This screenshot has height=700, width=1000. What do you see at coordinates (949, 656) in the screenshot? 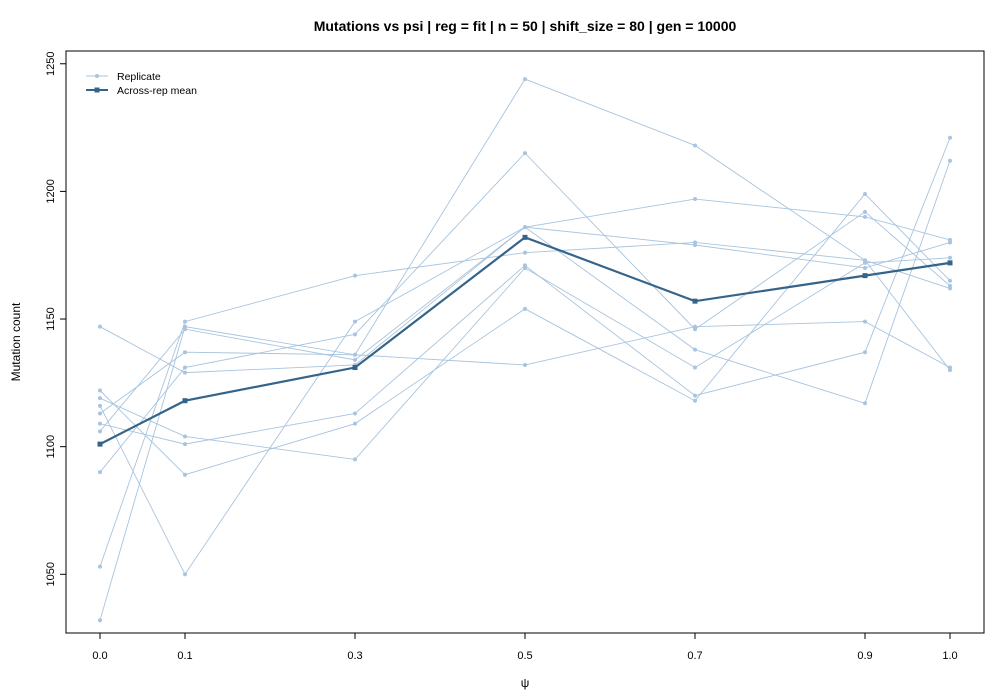
I see `x-tick-label: 1.0` at bounding box center [949, 656].